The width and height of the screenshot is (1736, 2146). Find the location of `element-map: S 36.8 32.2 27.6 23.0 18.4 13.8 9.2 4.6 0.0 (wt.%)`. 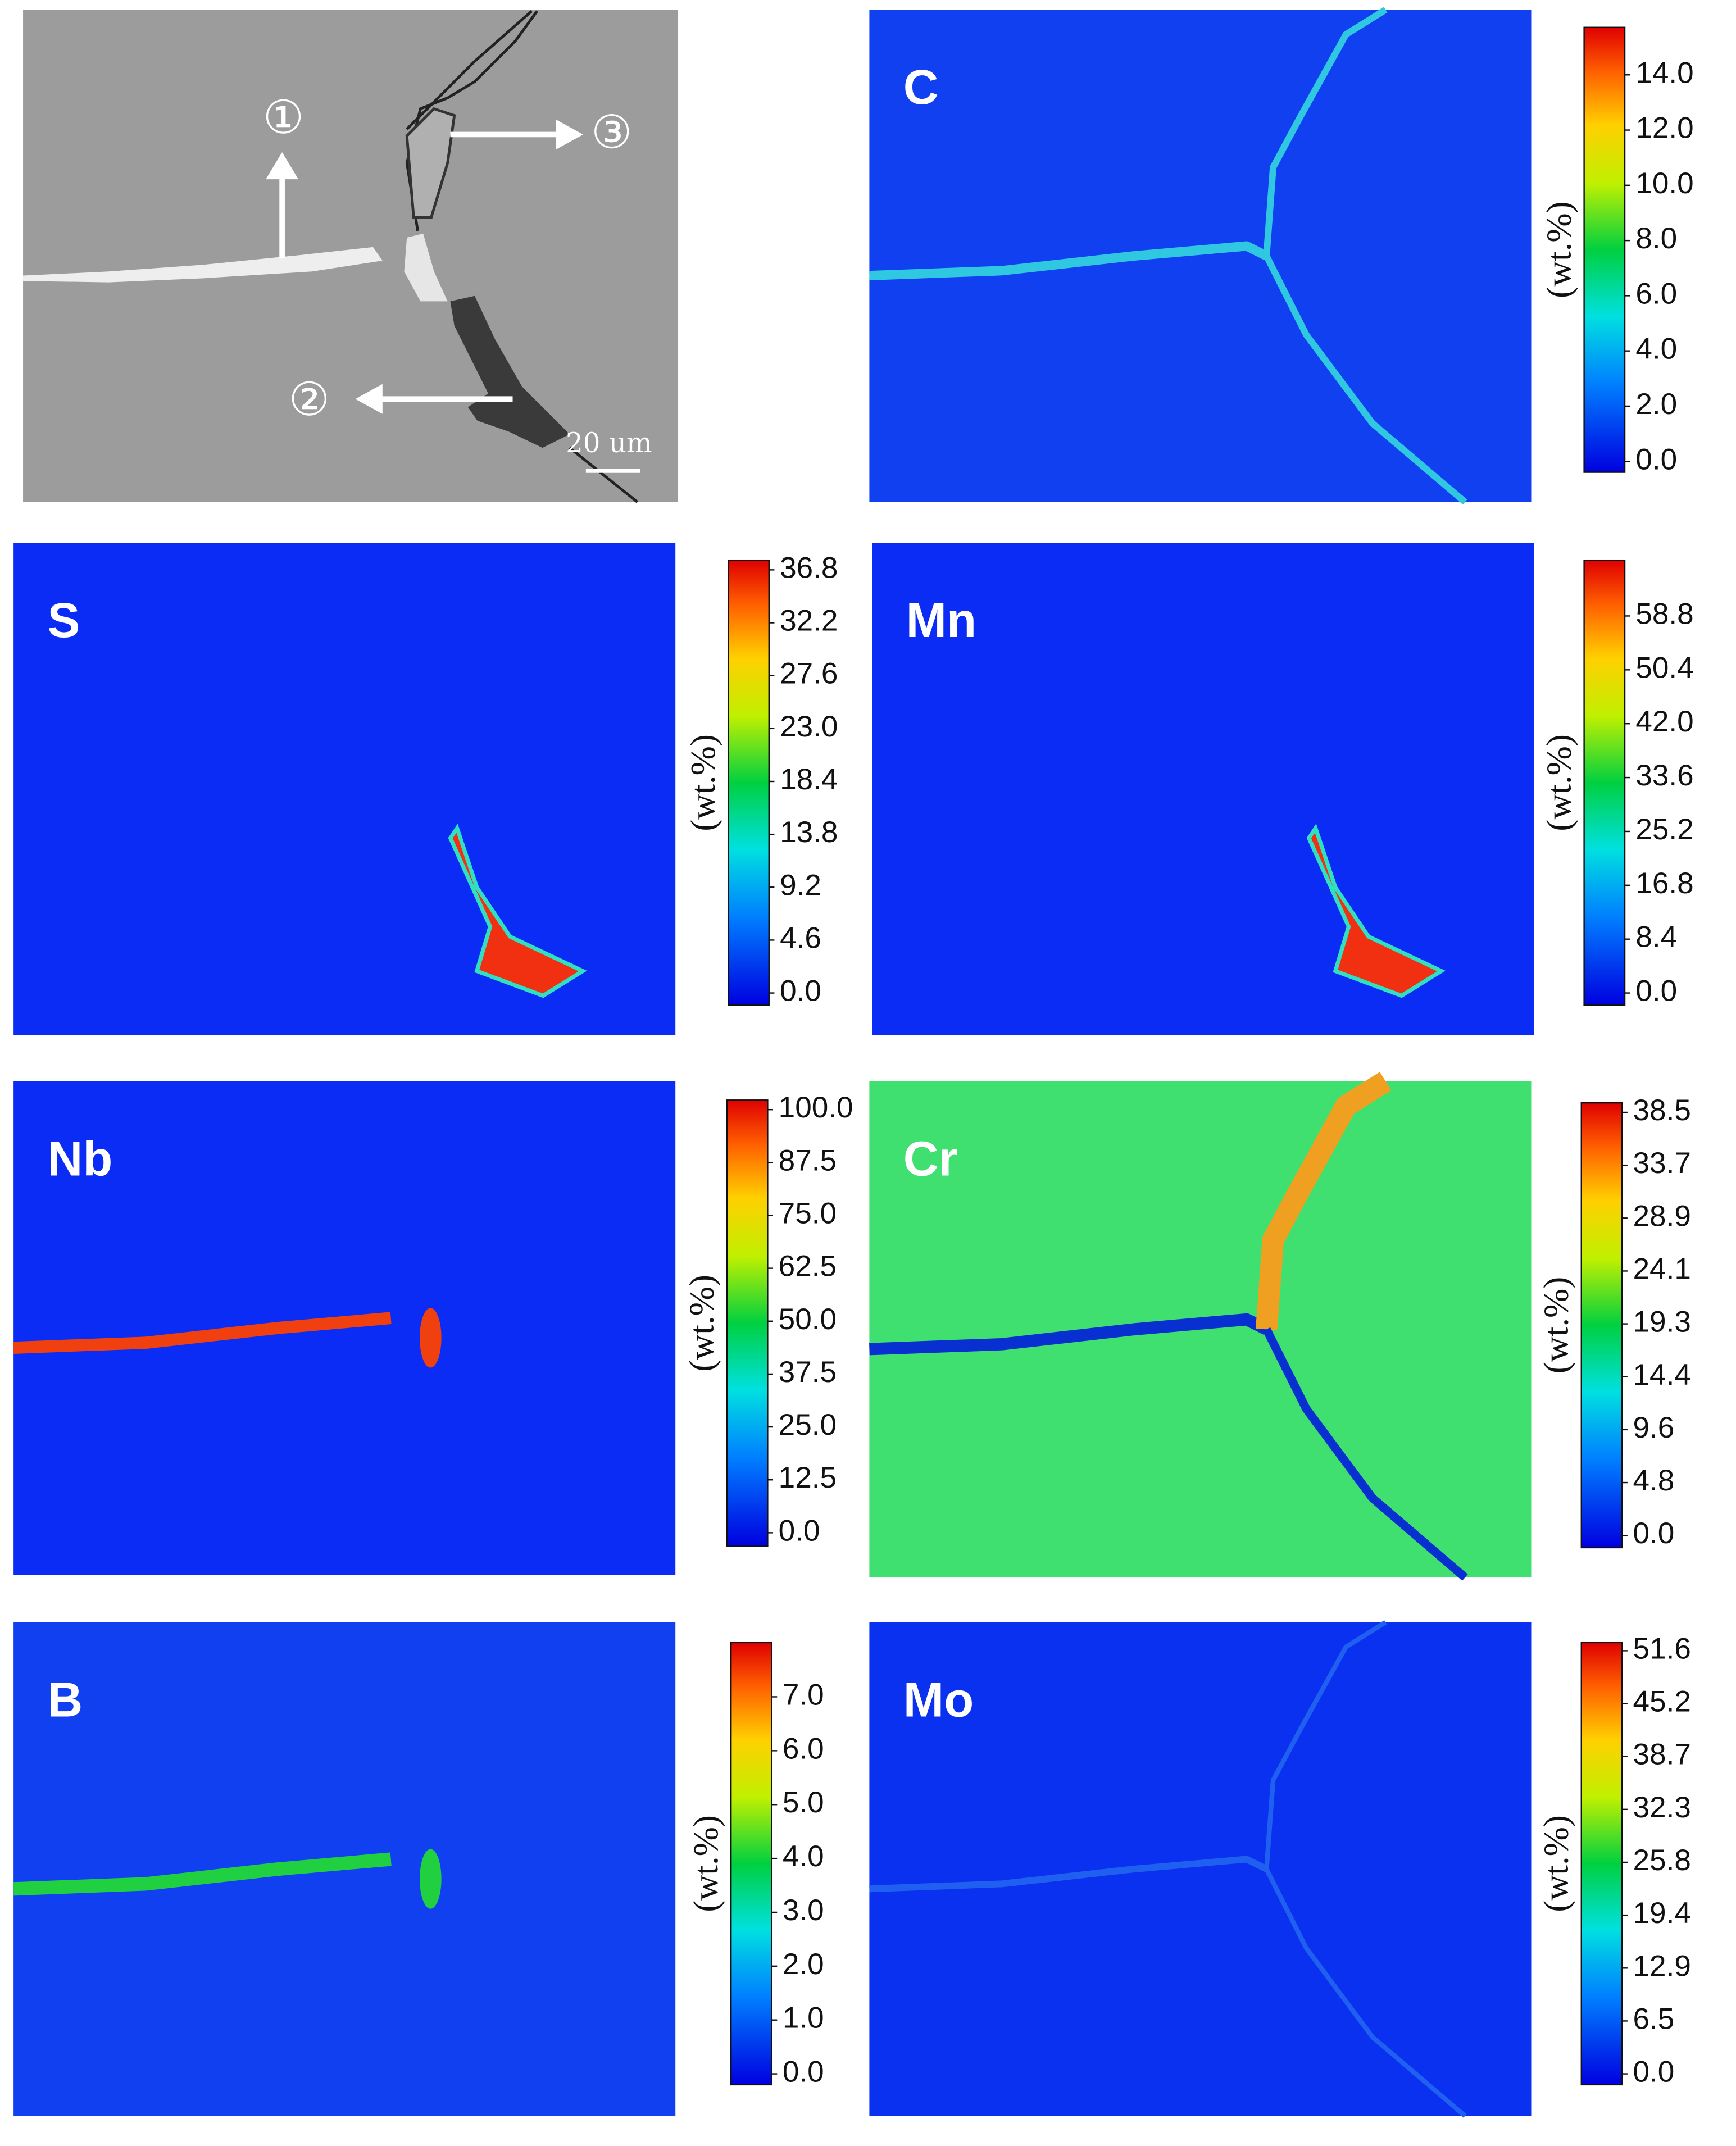

element-map: S 36.8 32.2 27.6 23.0 18.4 13.8 9.2 4.6 0.0 (wt.%) is located at coordinates (425, 789).